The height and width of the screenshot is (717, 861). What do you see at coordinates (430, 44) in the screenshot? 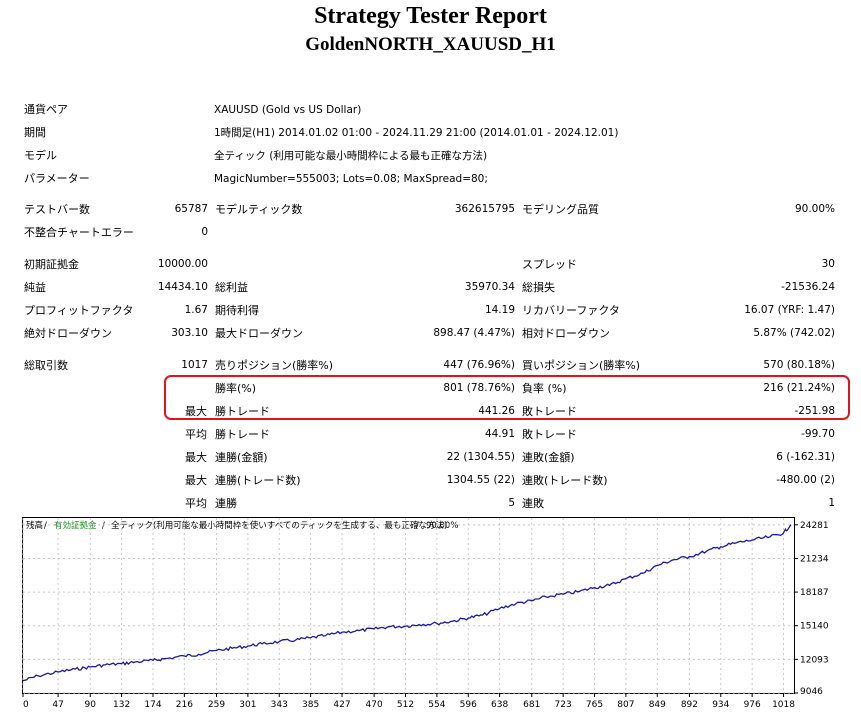
I see `report-subtitle: GoldenNORTH_XAUUSD_H1` at bounding box center [430, 44].